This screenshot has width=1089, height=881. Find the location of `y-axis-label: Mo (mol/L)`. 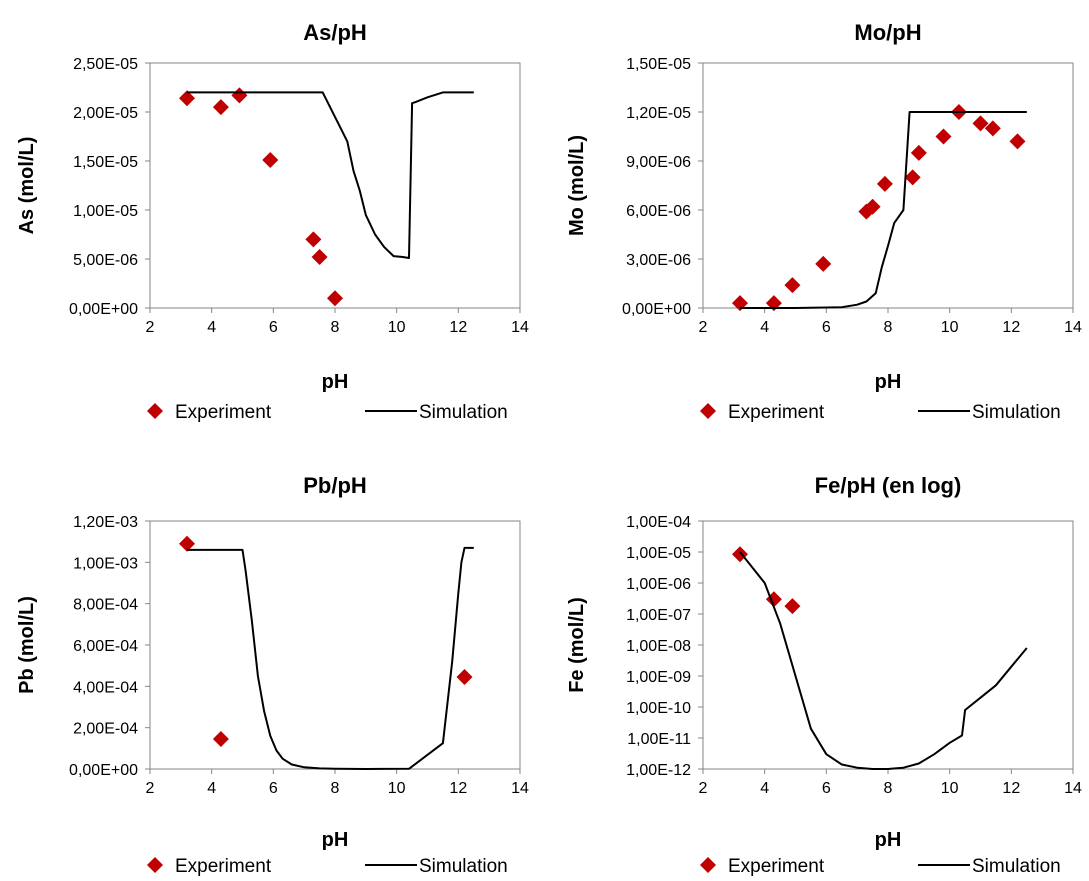

y-axis-label: Mo (mol/L) is located at coordinates (577, 185).